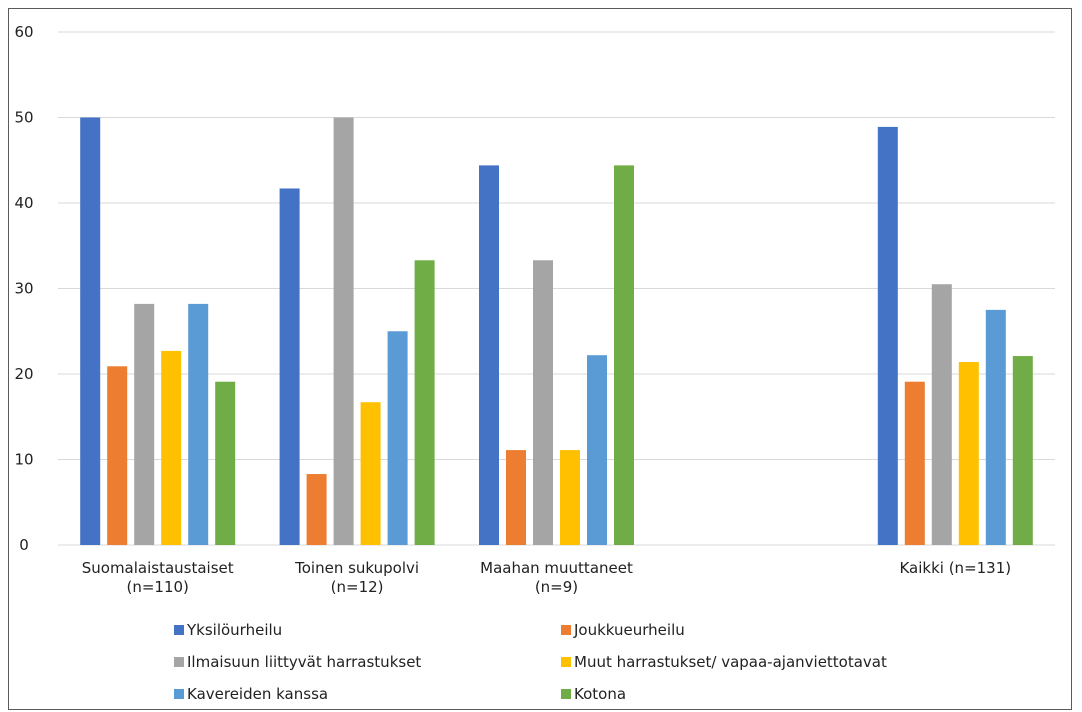 Image resolution: width=1082 pixels, height=712 pixels. I want to click on y-tick-label: 0, so click(24, 545).